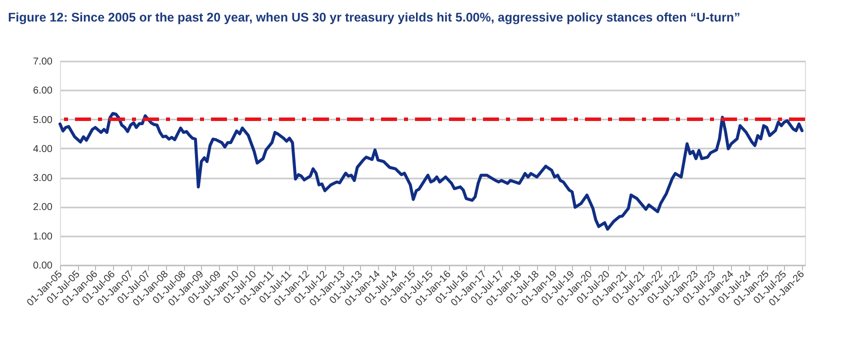  I want to click on y-tick-label: 2.00, so click(43, 208).